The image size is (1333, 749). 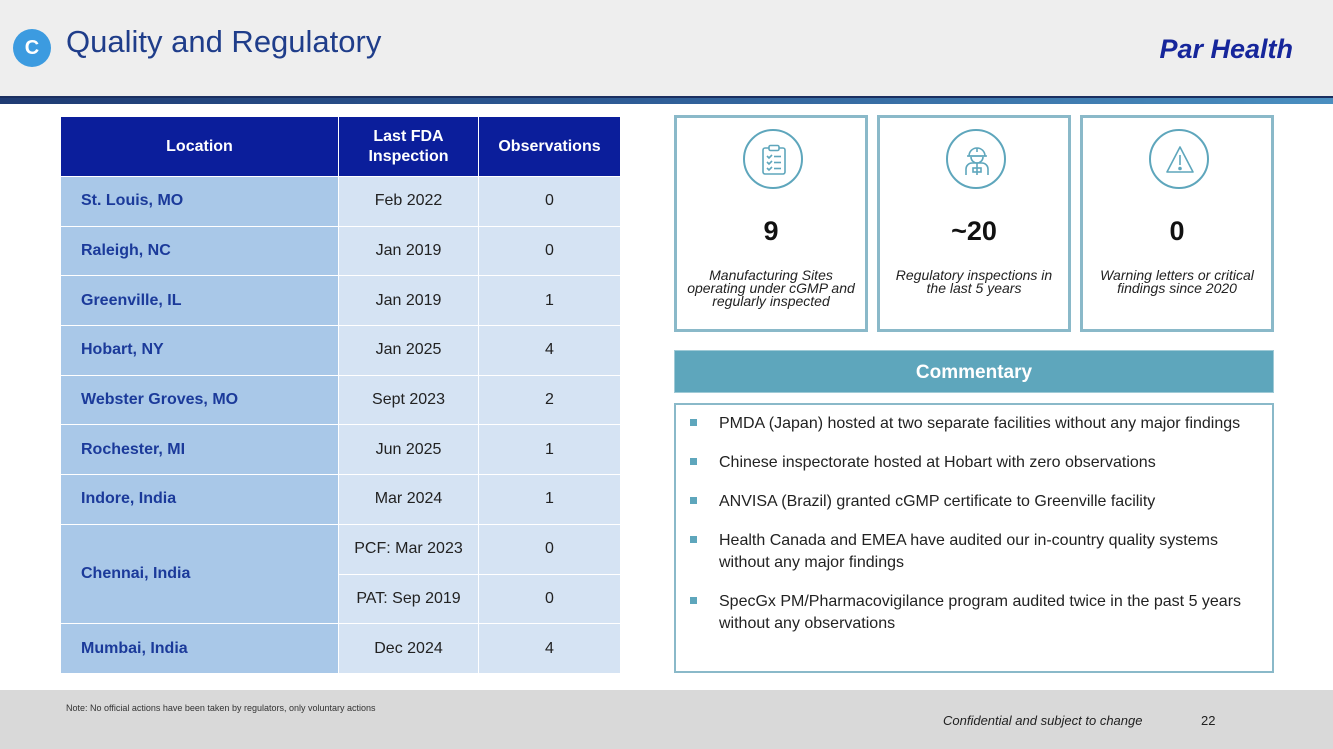 What do you see at coordinates (408, 400) in the screenshot?
I see `inspection-cell: Sept 2023` at bounding box center [408, 400].